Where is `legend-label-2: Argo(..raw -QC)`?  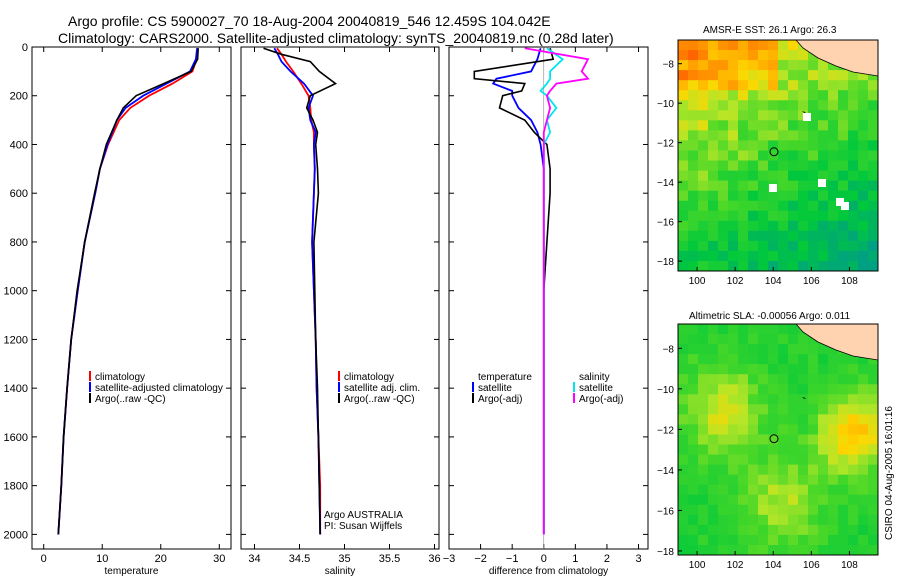 legend-label-2: Argo(..raw -QC) is located at coordinates (379, 399).